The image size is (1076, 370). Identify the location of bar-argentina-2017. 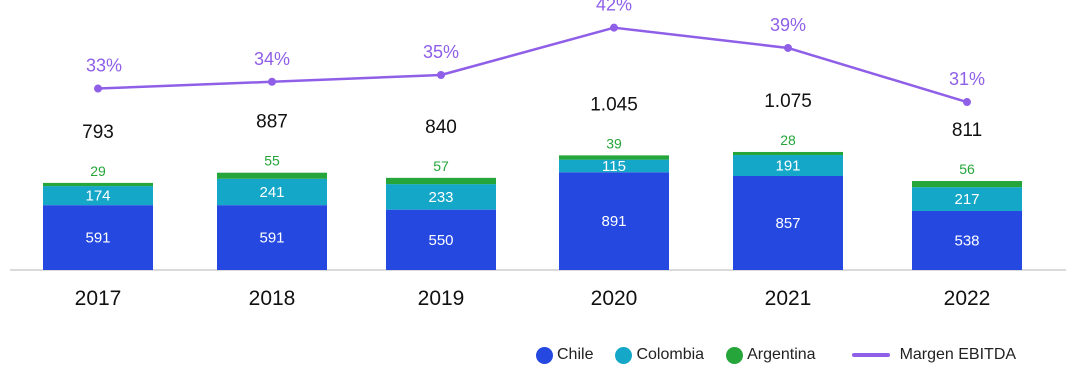
(98, 184).